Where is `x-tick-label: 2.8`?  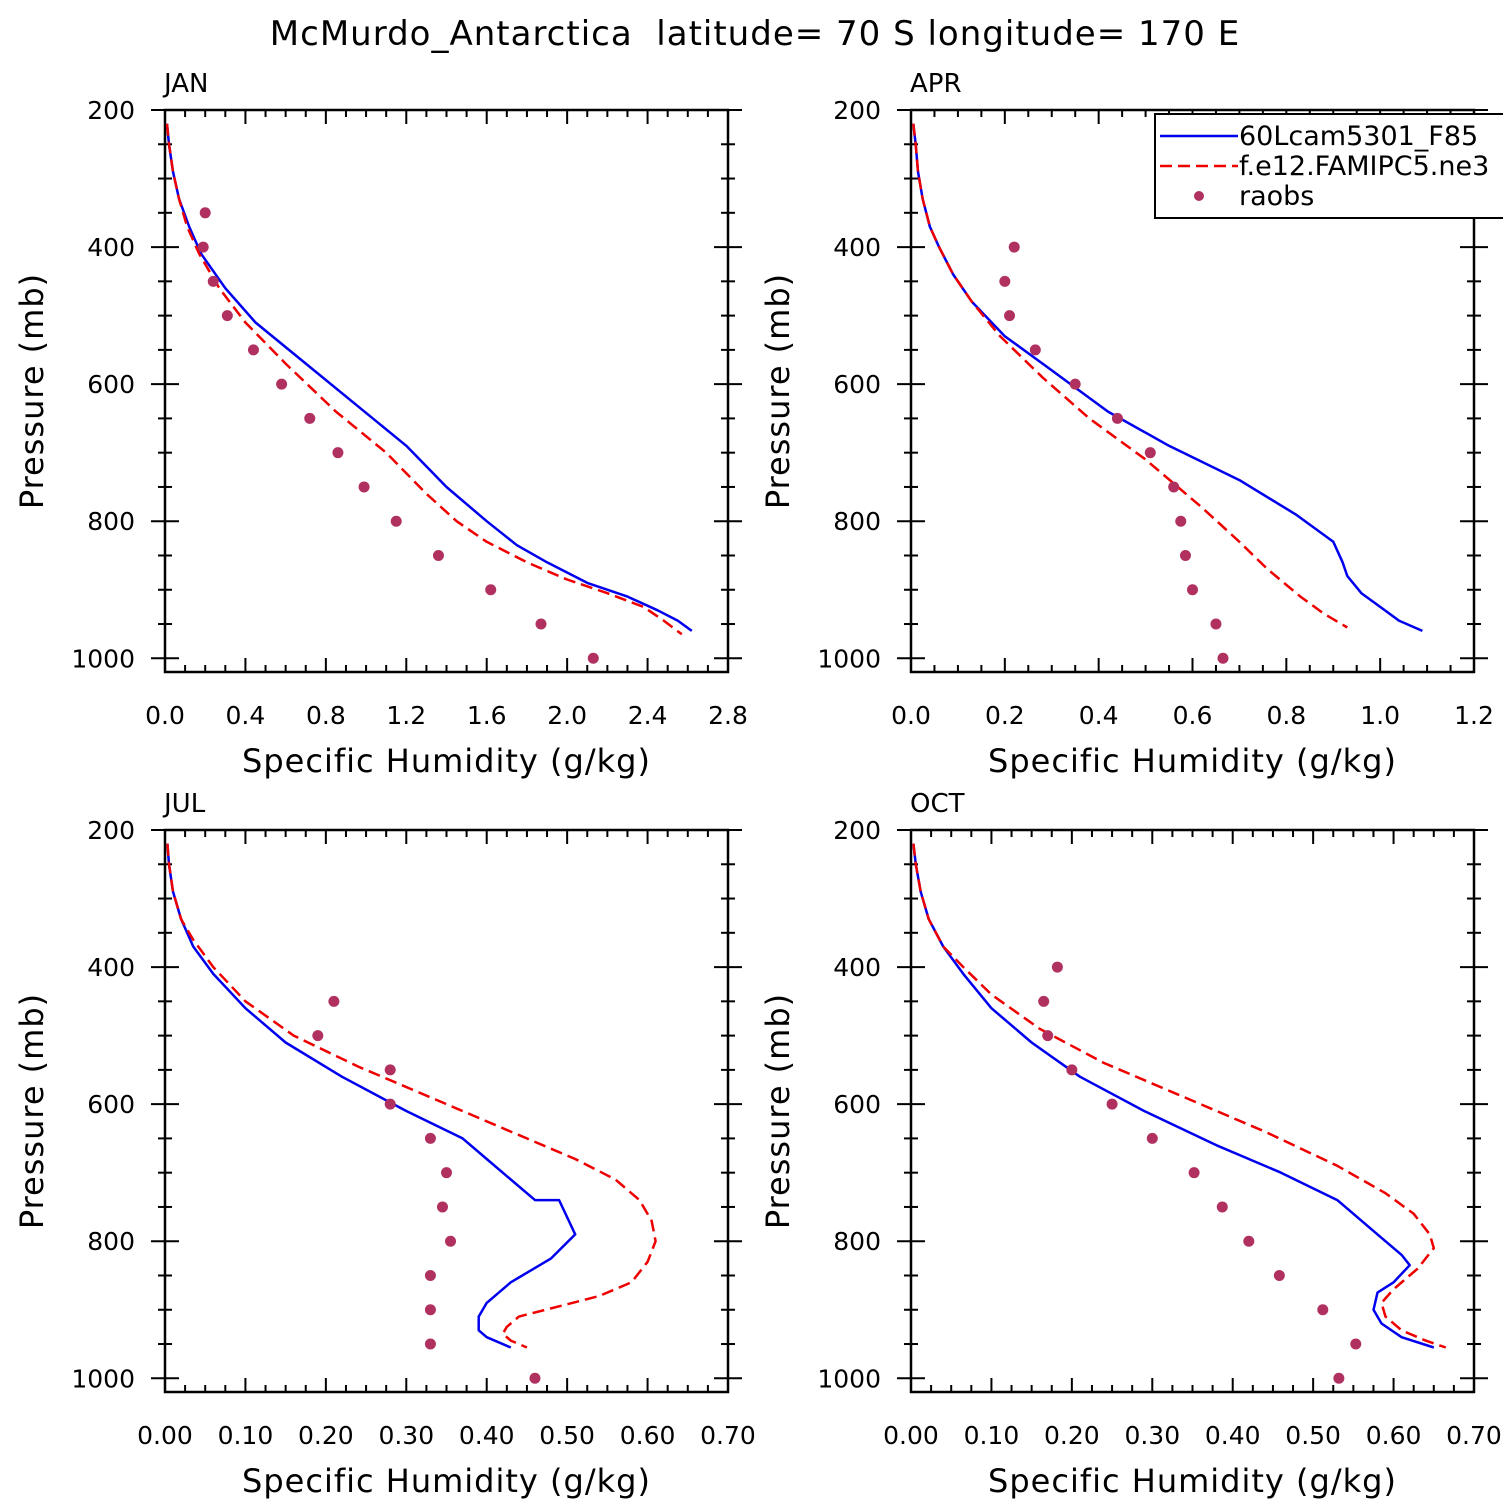 x-tick-label: 2.8 is located at coordinates (728, 715).